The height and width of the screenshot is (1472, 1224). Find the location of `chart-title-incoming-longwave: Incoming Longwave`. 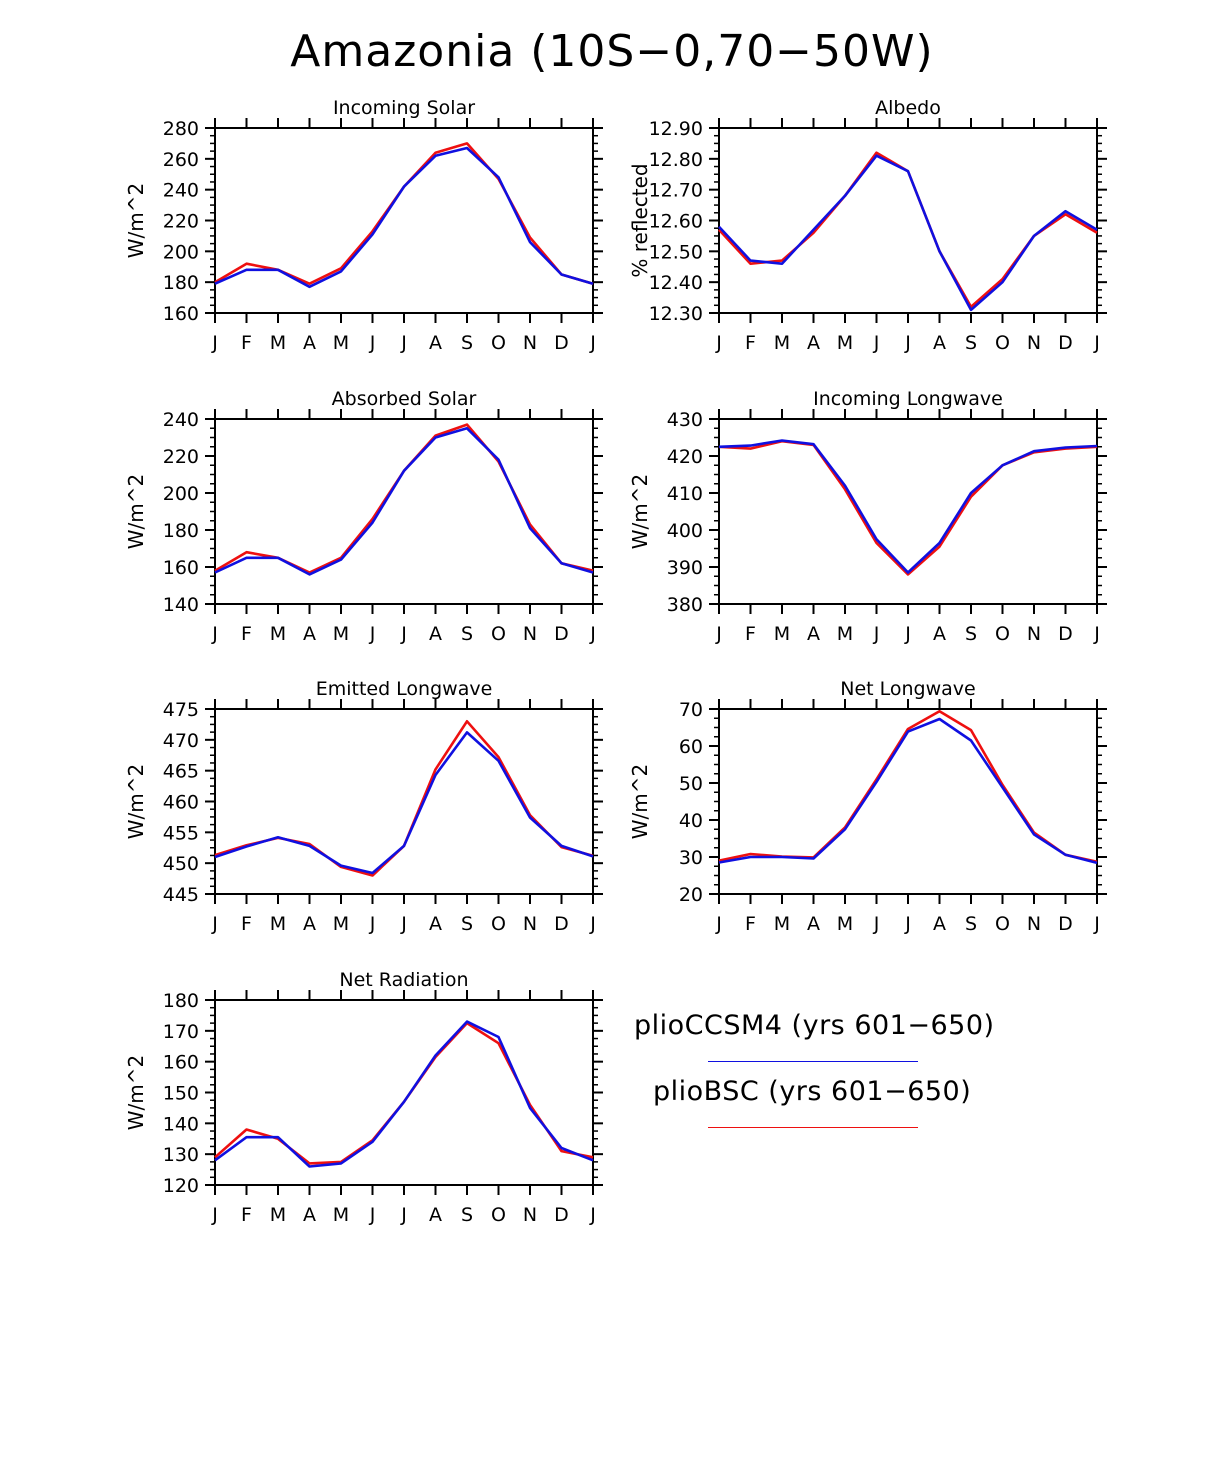

chart-title-incoming-longwave: Incoming Longwave is located at coordinates (908, 399).